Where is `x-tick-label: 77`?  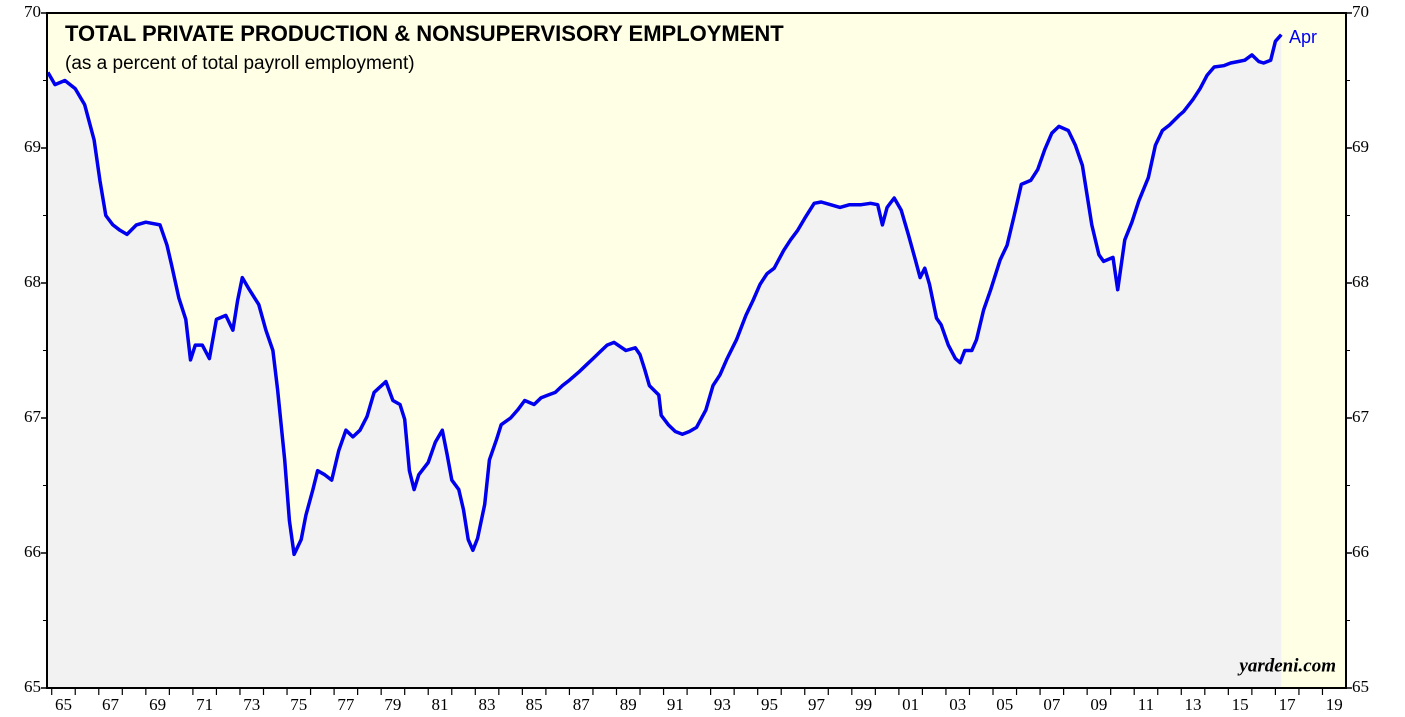 x-tick-label: 77 is located at coordinates (346, 704).